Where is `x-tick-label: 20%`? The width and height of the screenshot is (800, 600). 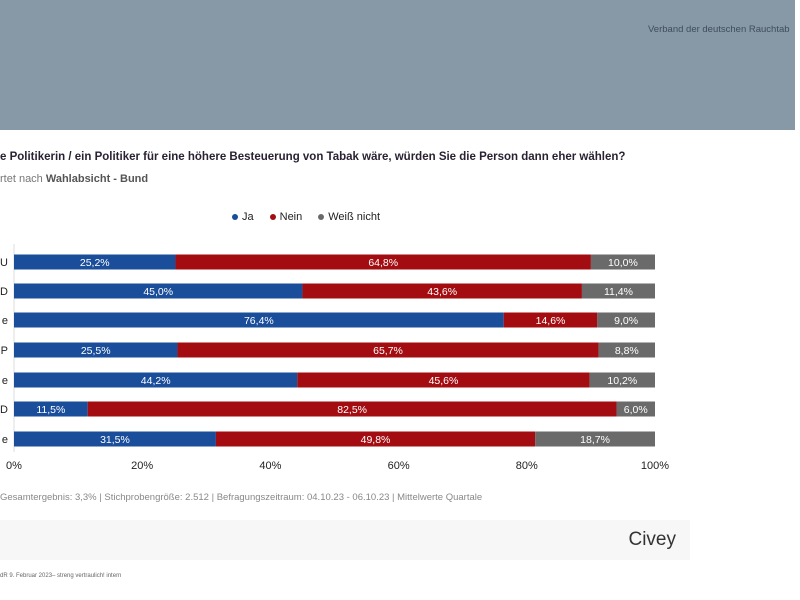
x-tick-label: 20% is located at coordinates (142, 466).